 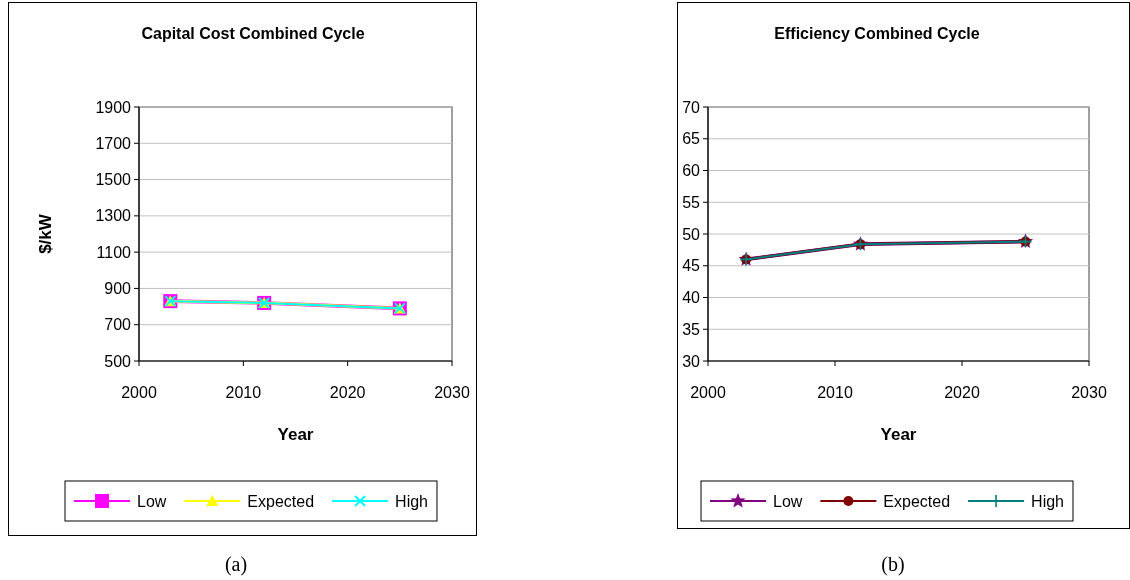 What do you see at coordinates (691, 234) in the screenshot?
I see `y-tick-label: 50` at bounding box center [691, 234].